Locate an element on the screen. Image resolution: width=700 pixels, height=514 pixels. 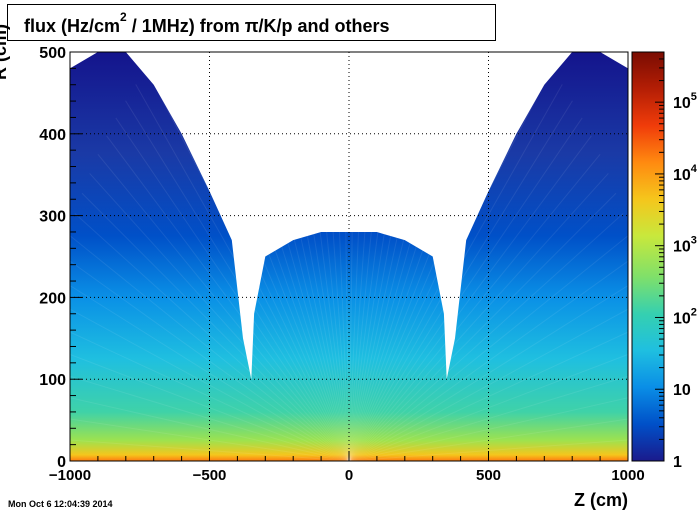
y-tick-label: 0 is located at coordinates (61, 462).